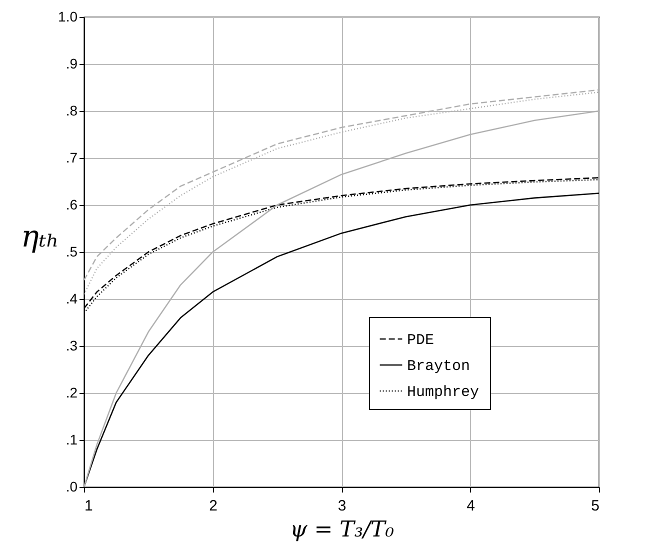 This screenshot has width=651, height=558. I want to click on y-tick-label: .3, so click(72, 346).